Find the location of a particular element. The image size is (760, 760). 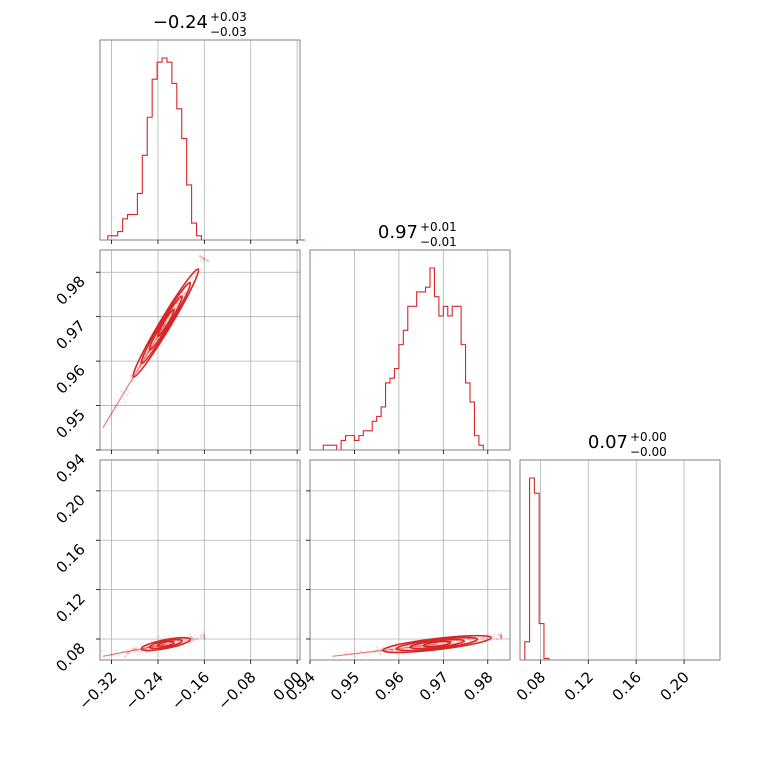

marginal-3-frame is located at coordinates (620, 560).